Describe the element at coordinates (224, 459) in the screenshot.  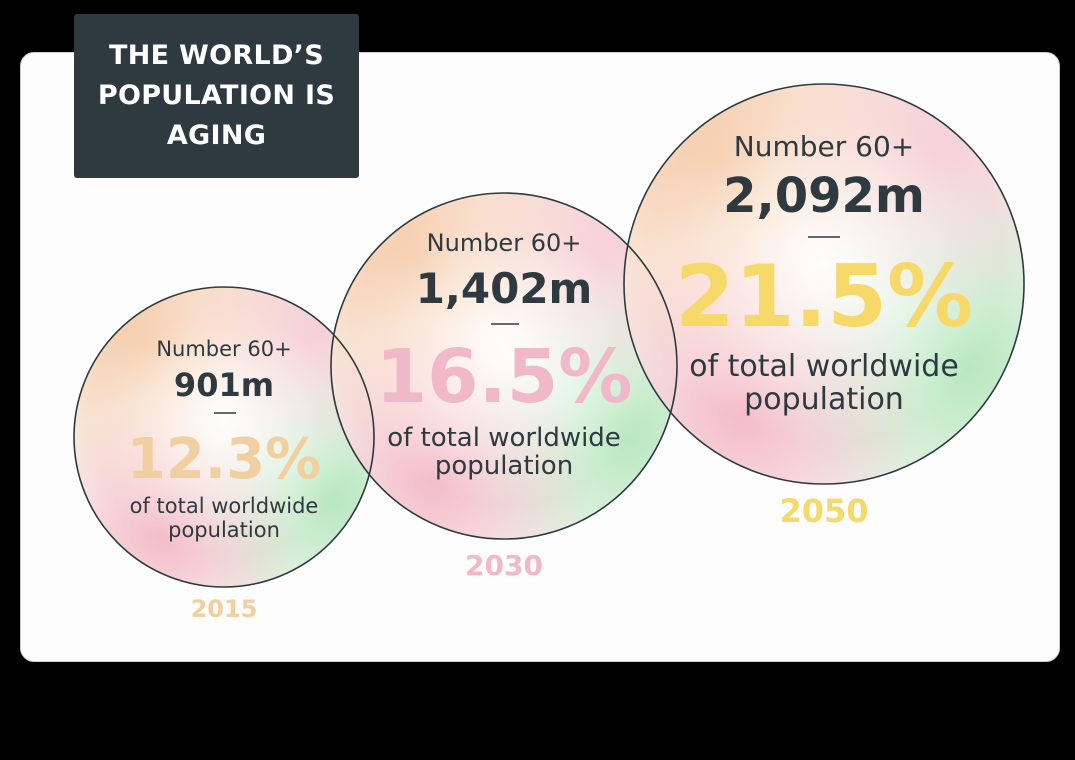
I see `percent-value: 12.3%` at that location.